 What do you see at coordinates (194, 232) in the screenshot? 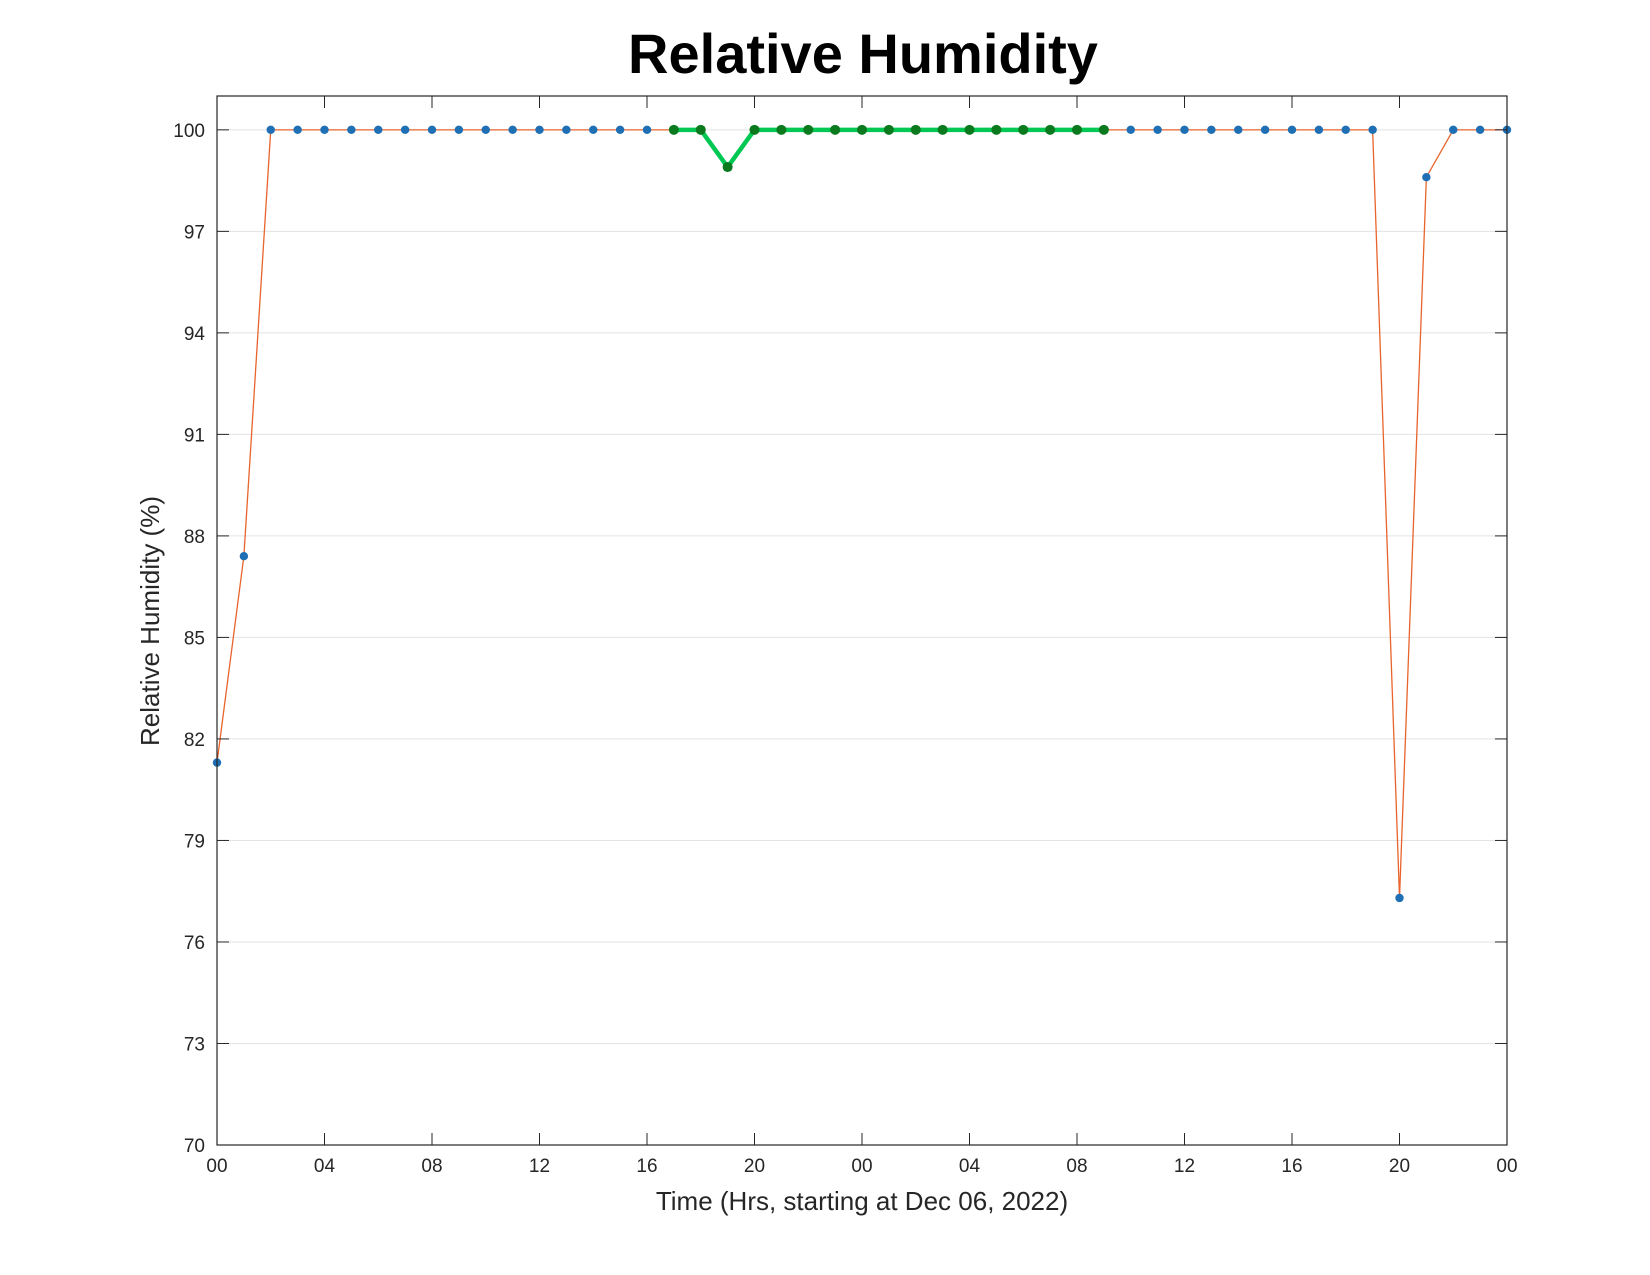
I see `y-tick-label: 97` at bounding box center [194, 232].